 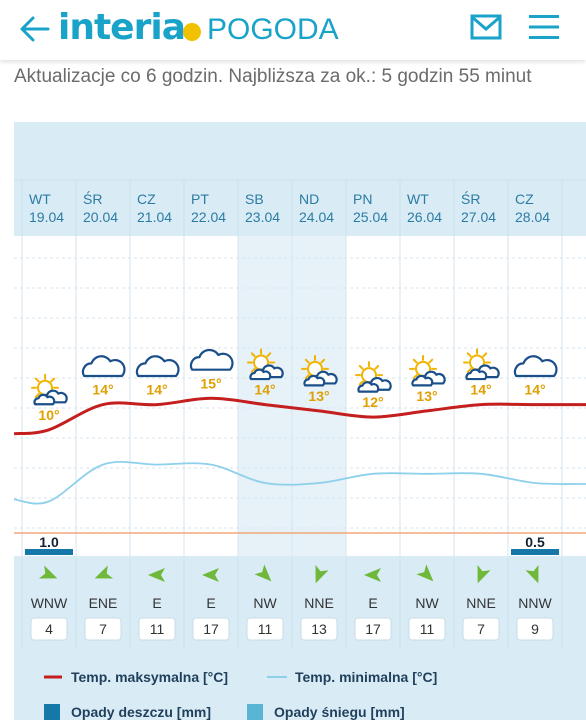 I want to click on interia-pogoda-logo: interia POGODA, so click(x=198, y=28).